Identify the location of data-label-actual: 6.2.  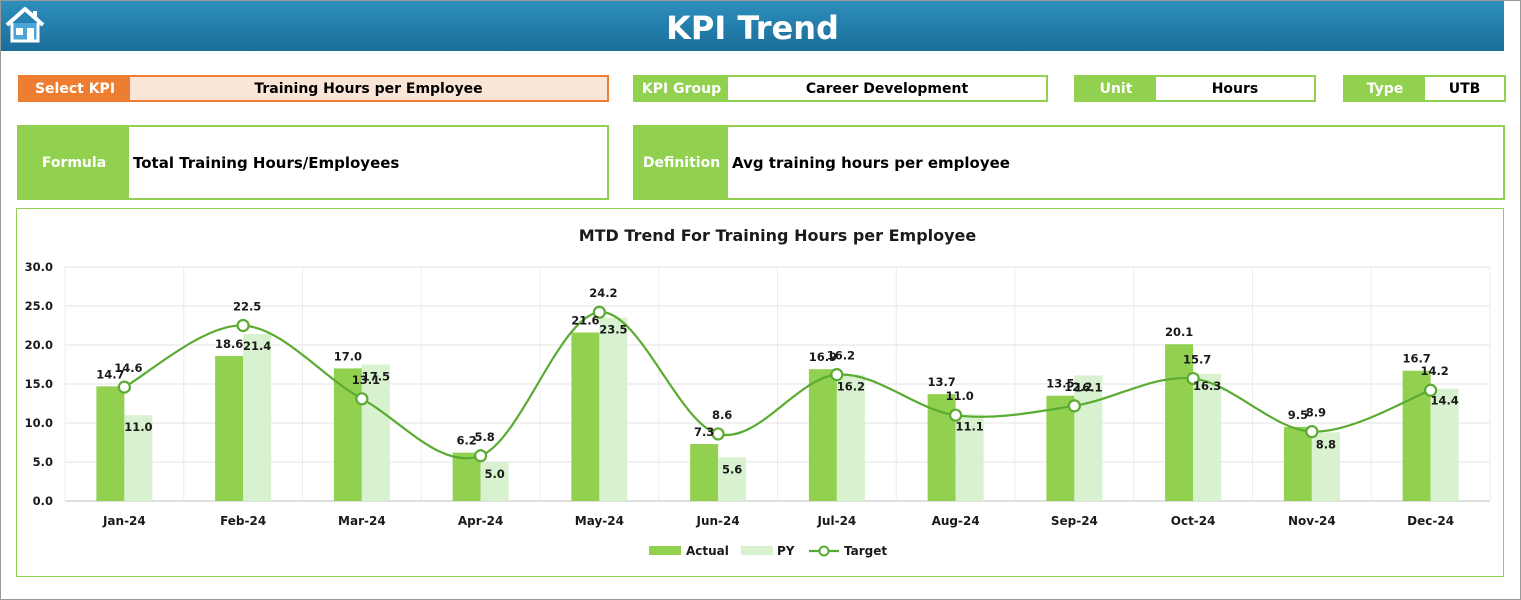
(466, 441).